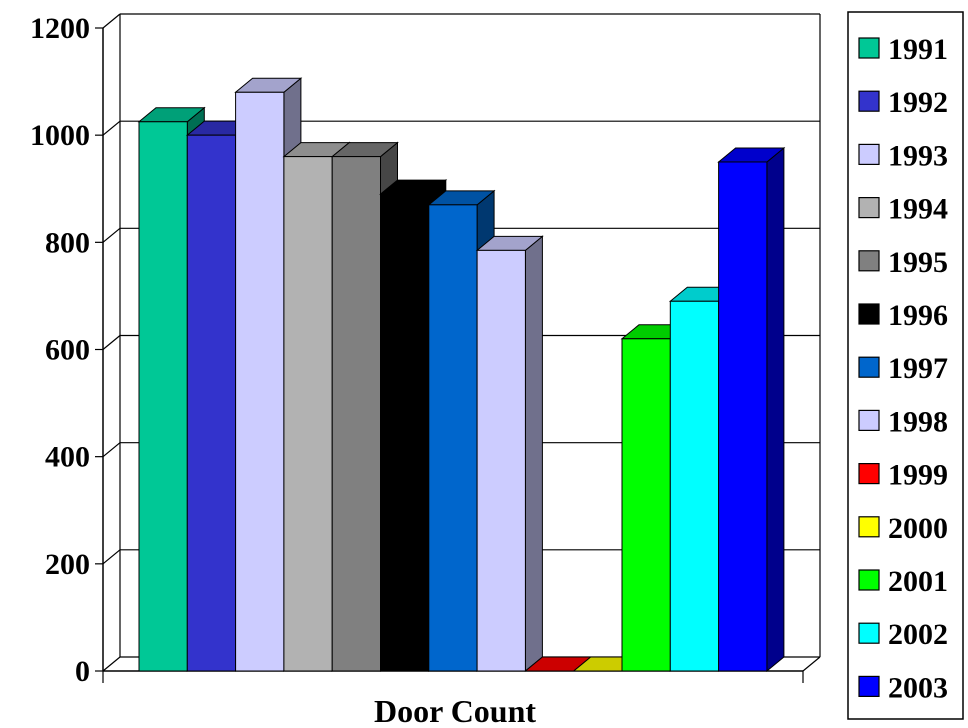 Image resolution: width=968 pixels, height=728 pixels. I want to click on legend-item-2000: 2000, so click(903, 528).